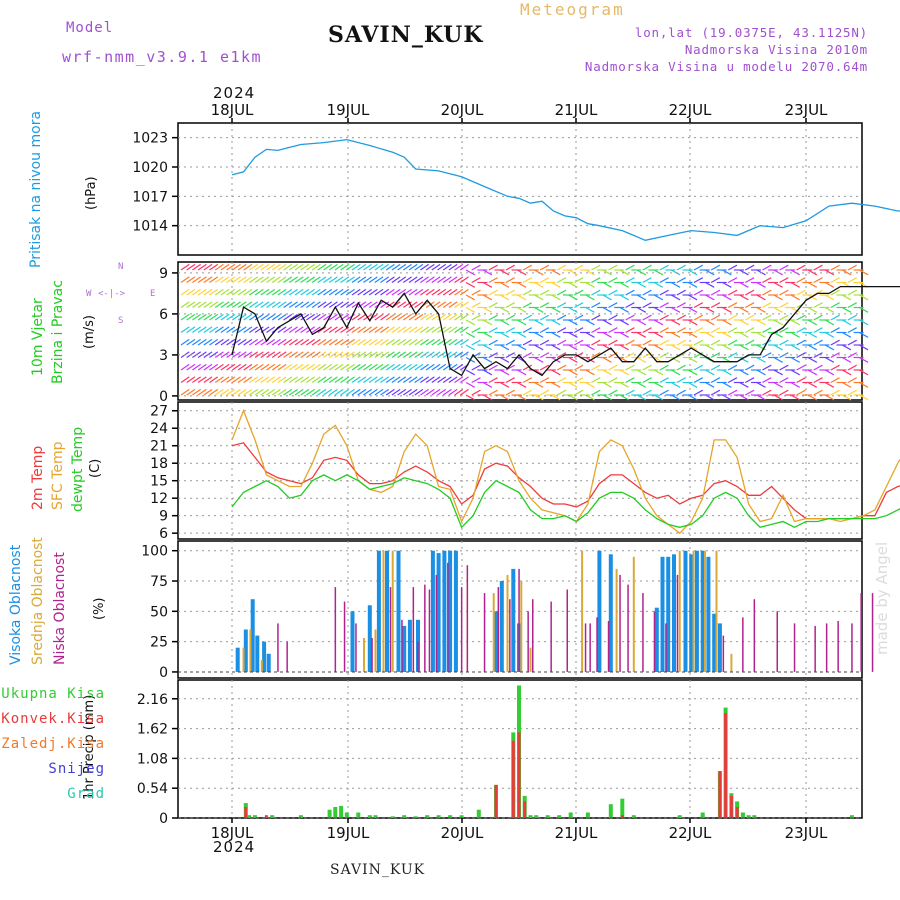 The width and height of the screenshot is (900, 900). What do you see at coordinates (576, 833) in the screenshot?
I see `date-label-bottom: 21JUL` at bounding box center [576, 833].